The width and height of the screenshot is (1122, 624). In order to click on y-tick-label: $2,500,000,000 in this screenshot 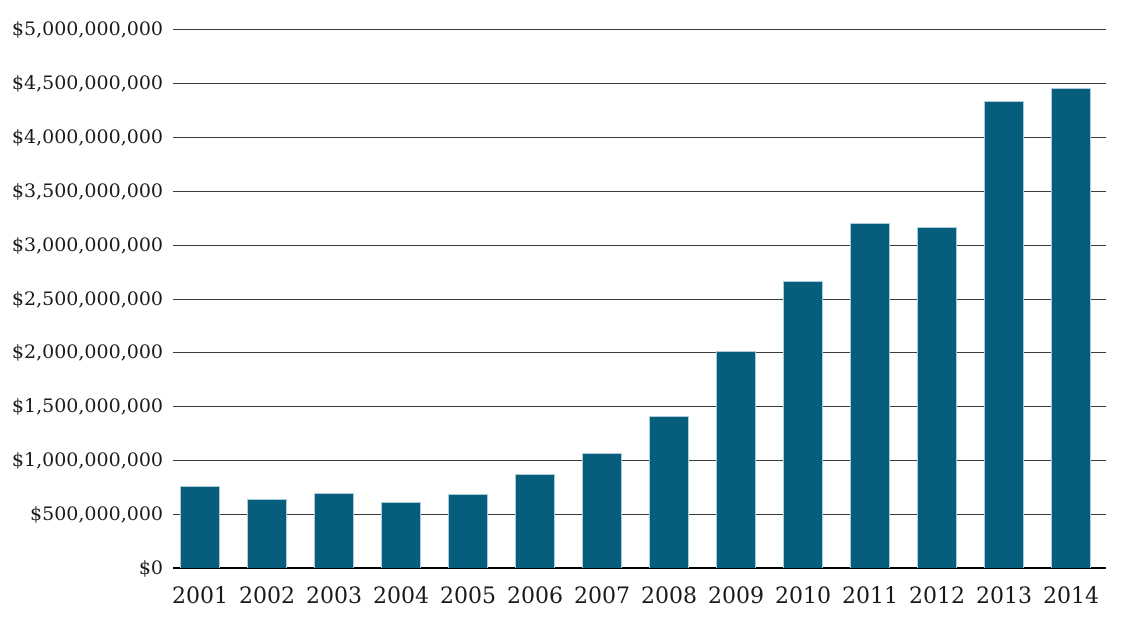, I will do `click(87, 298)`.